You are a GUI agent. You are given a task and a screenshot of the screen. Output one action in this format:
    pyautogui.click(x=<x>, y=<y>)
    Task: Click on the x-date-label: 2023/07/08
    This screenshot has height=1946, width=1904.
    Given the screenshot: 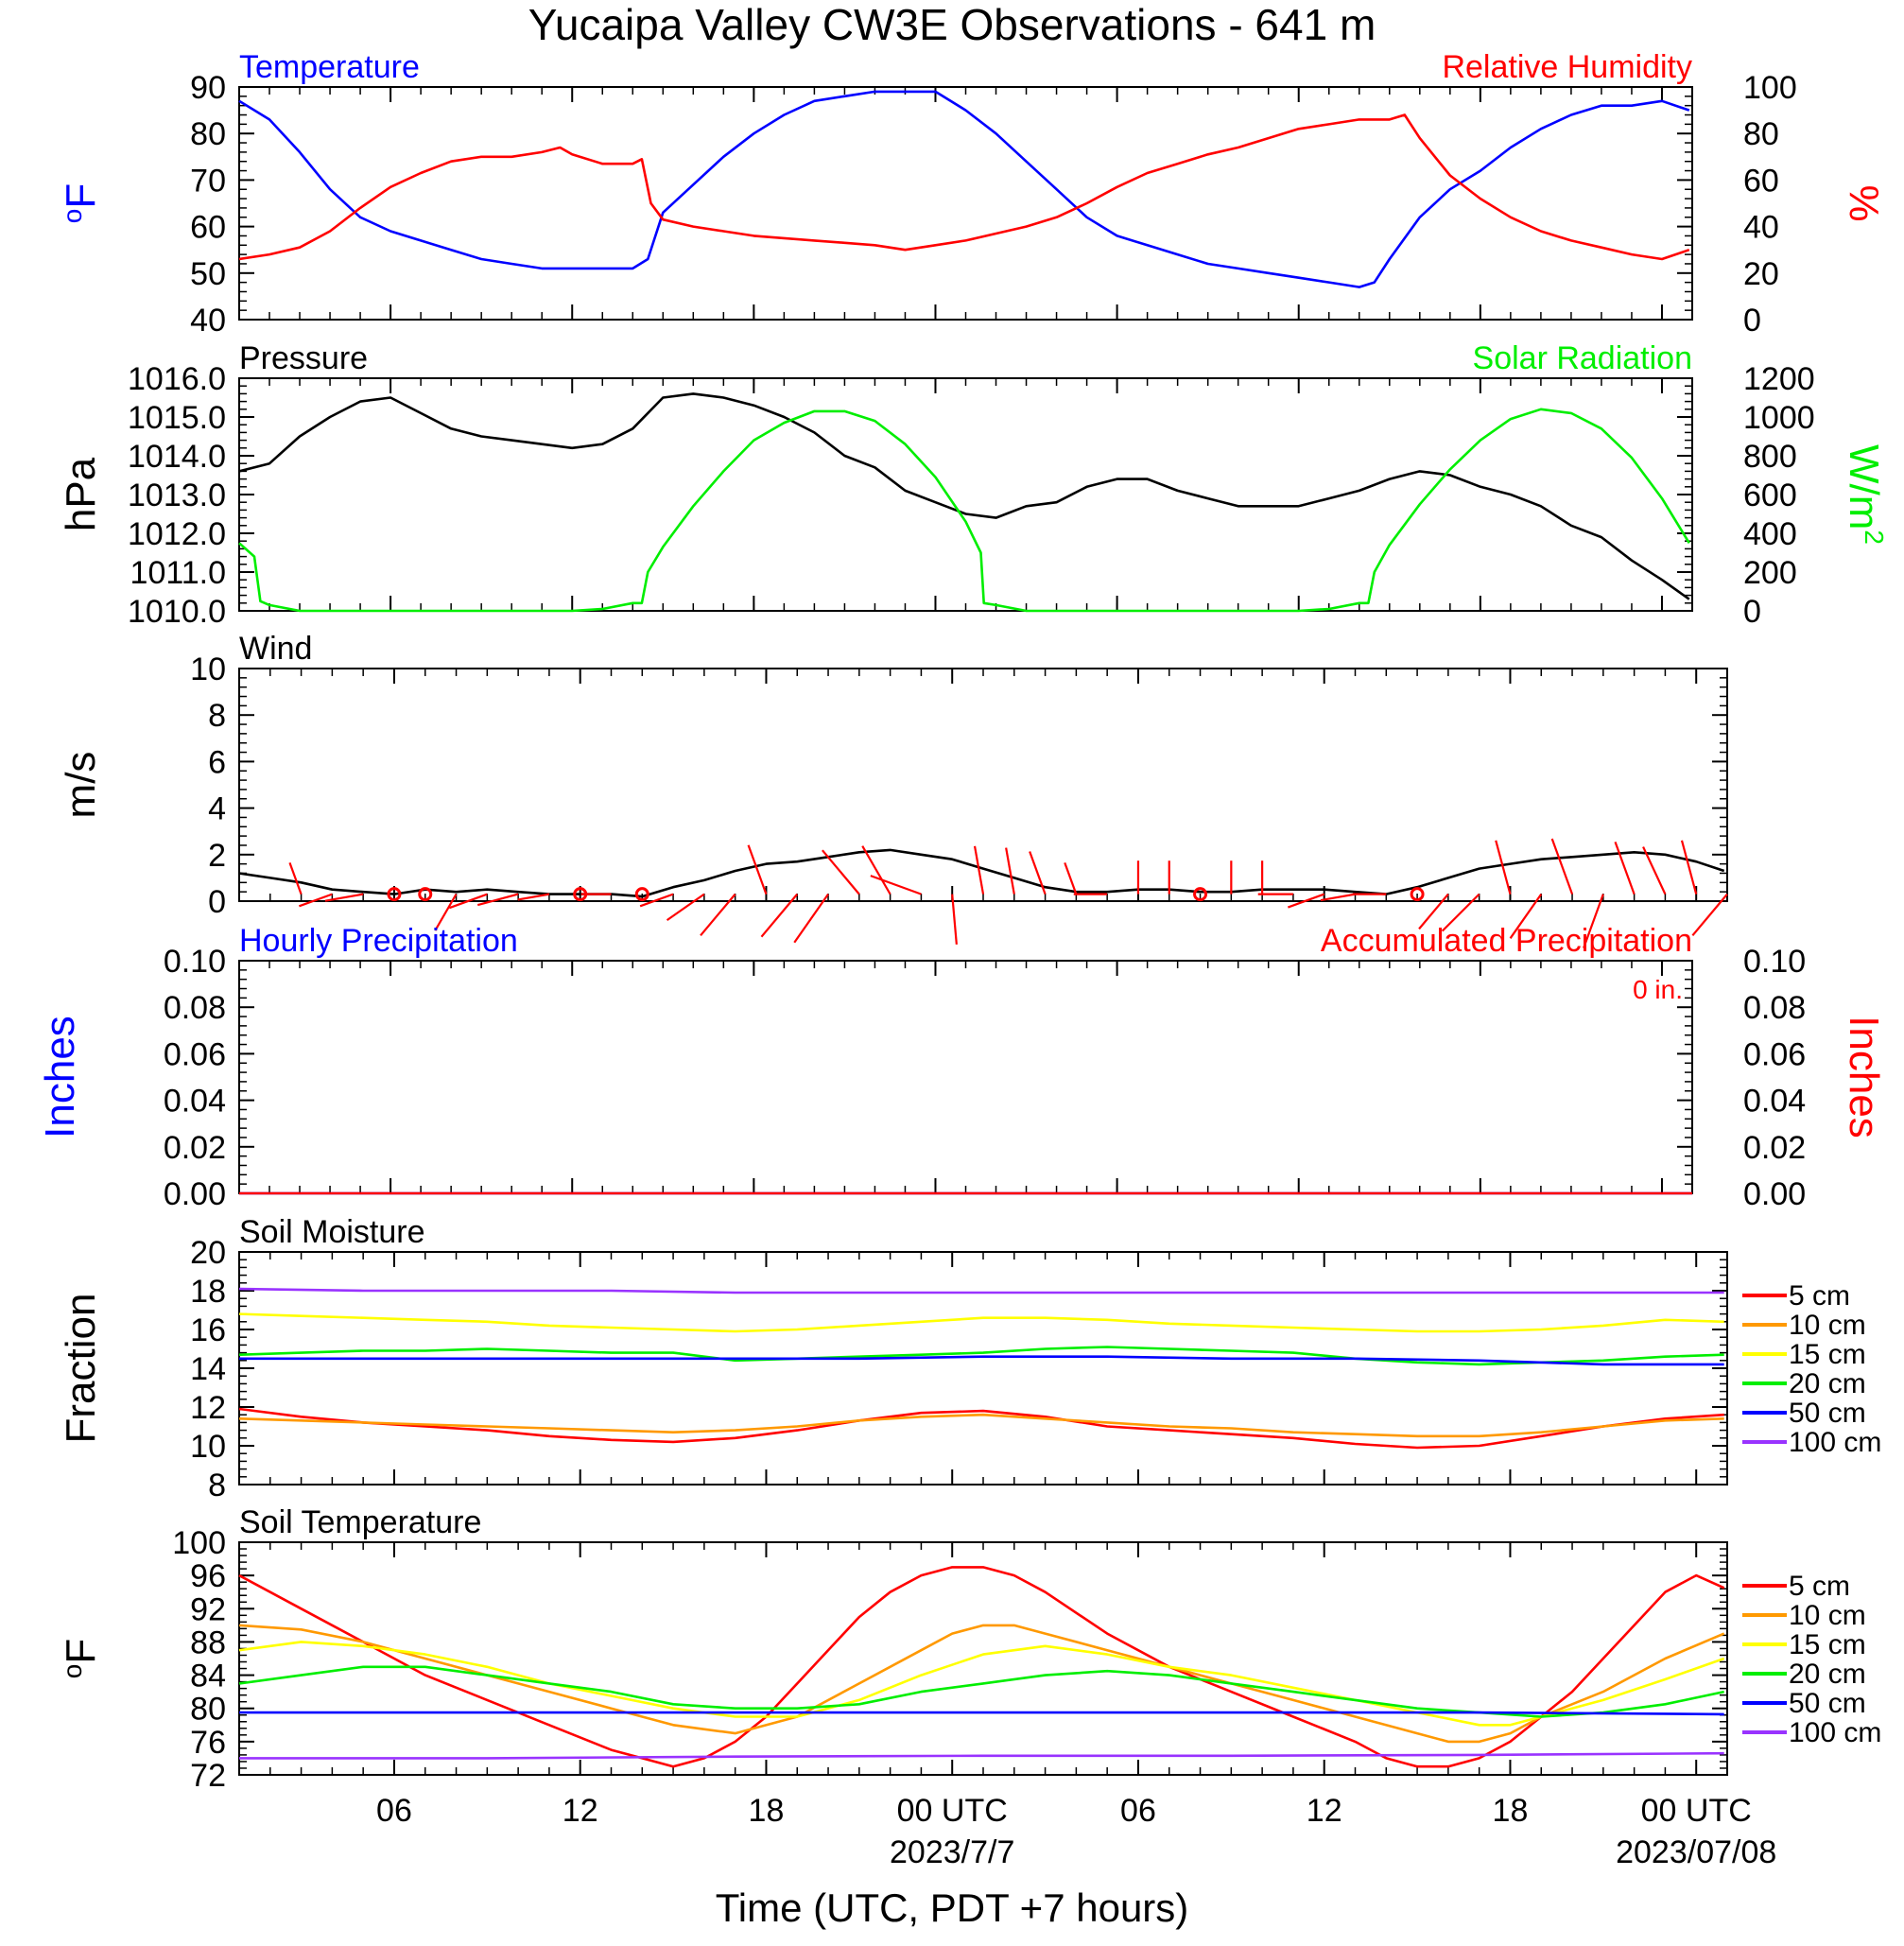 What is the action you would take?
    pyautogui.click(x=1696, y=1852)
    